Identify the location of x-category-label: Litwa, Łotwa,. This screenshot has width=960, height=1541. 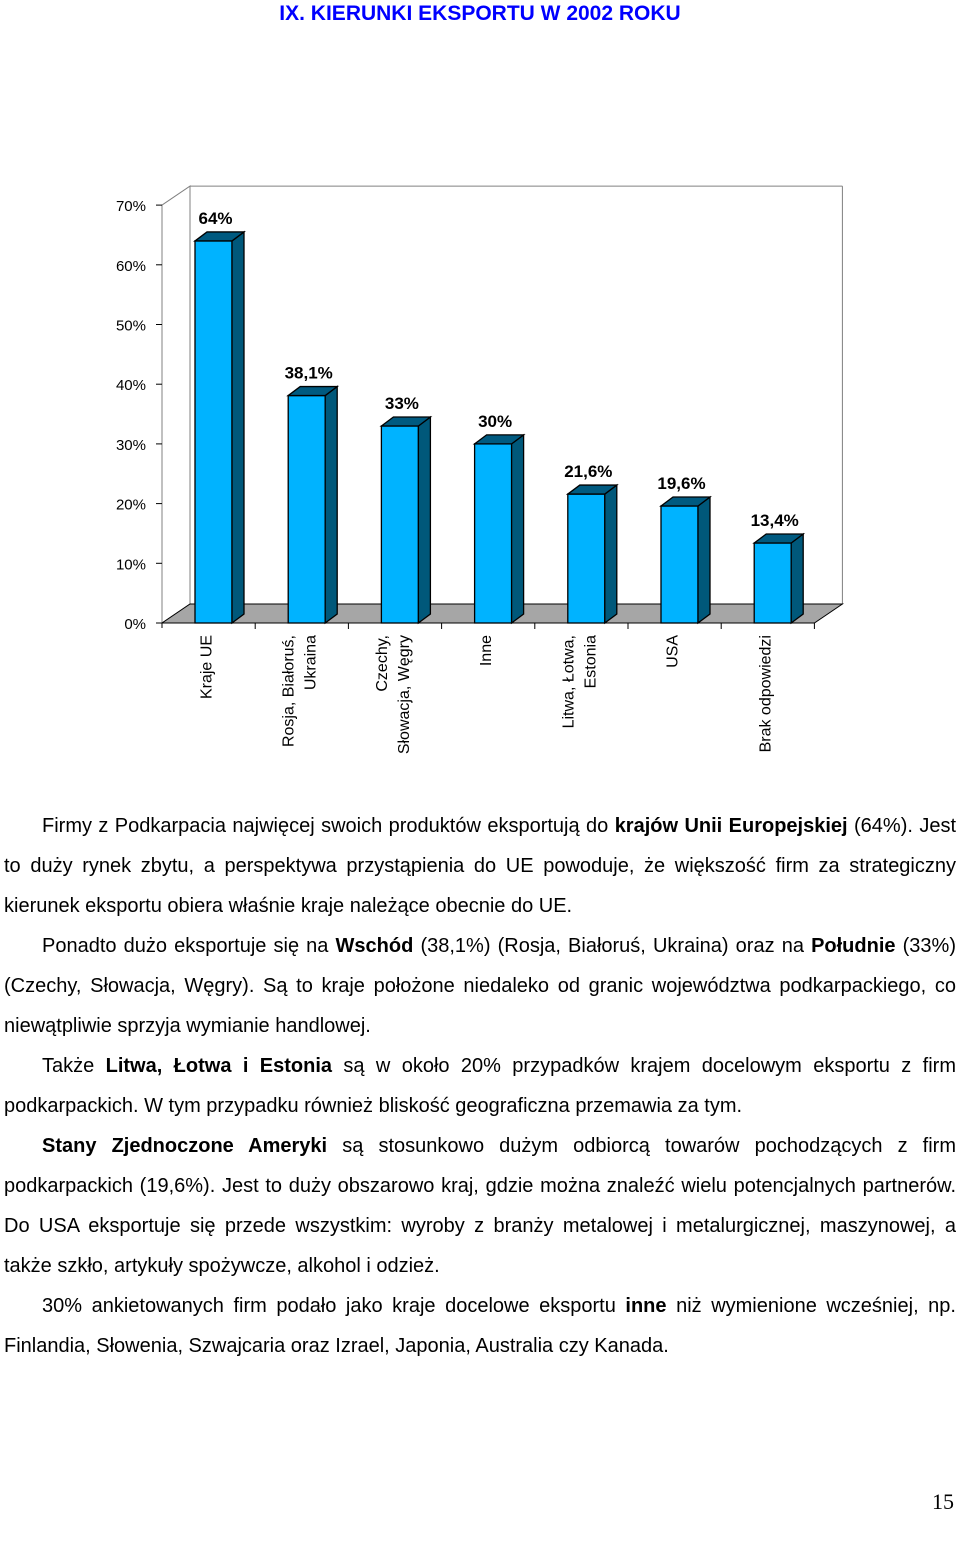
(568, 681).